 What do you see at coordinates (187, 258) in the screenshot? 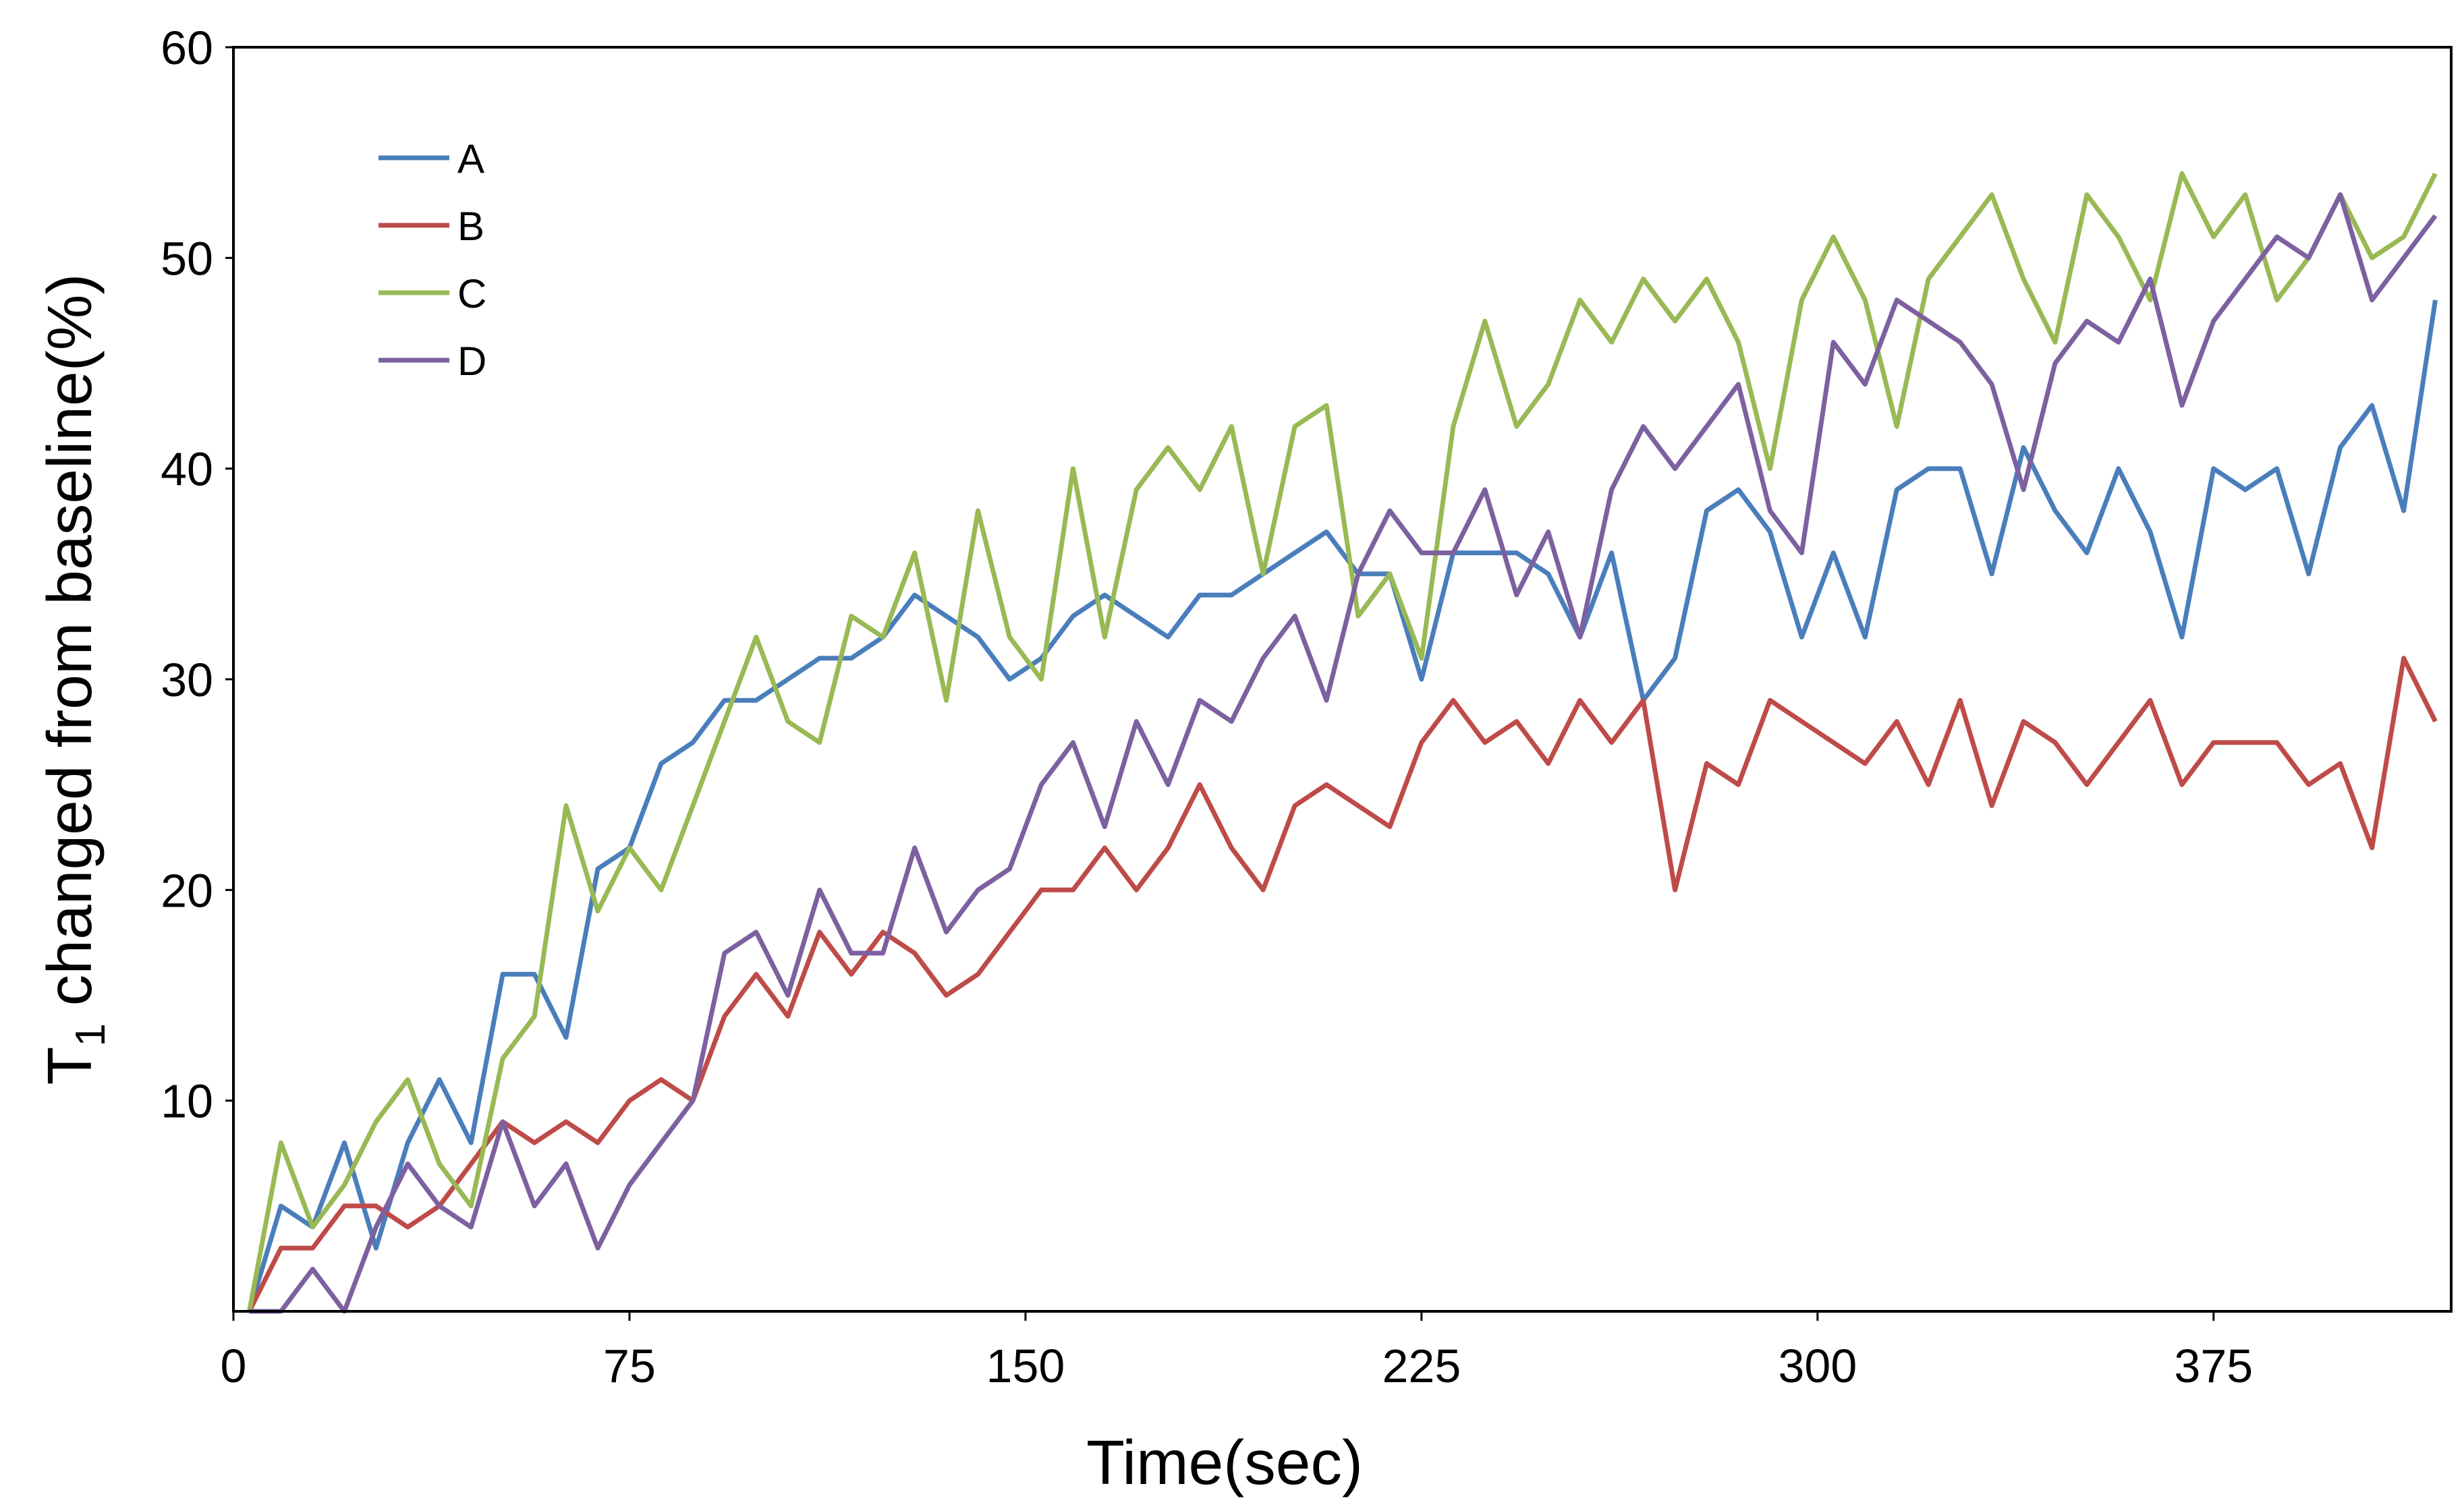
I see `y-tick-label: 50` at bounding box center [187, 258].